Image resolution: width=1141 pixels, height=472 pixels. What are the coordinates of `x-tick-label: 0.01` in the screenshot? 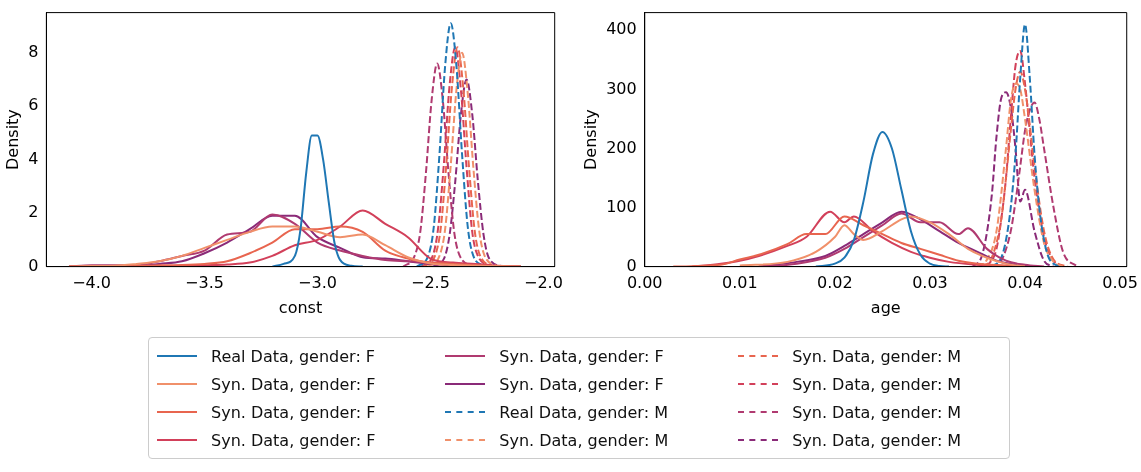 It's located at (739, 283).